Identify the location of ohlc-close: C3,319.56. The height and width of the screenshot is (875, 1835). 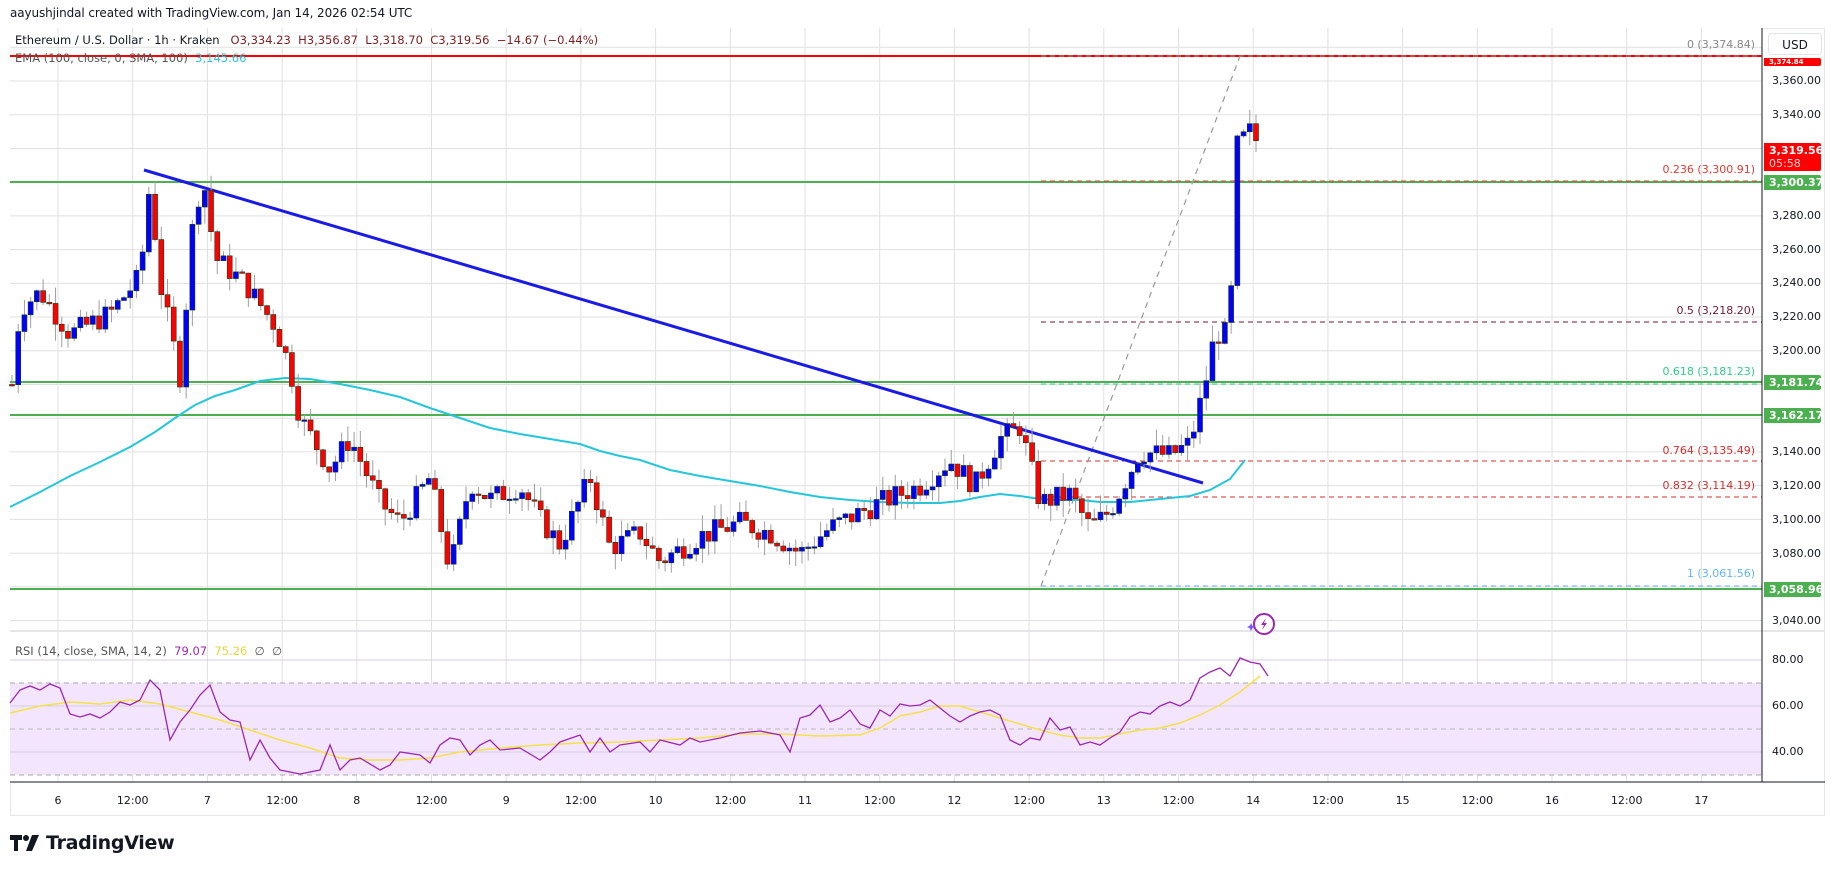
(460, 40).